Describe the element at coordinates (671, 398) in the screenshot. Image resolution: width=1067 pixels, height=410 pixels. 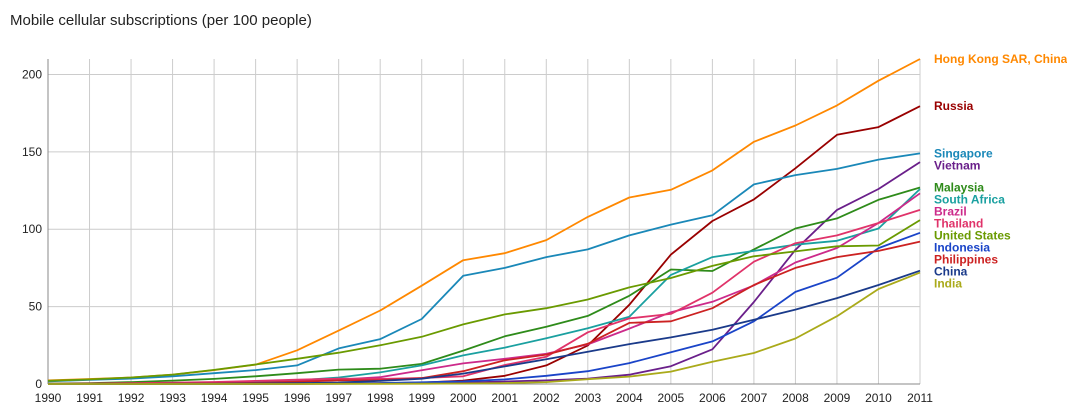
I see `x-tick-label: 2005` at that location.